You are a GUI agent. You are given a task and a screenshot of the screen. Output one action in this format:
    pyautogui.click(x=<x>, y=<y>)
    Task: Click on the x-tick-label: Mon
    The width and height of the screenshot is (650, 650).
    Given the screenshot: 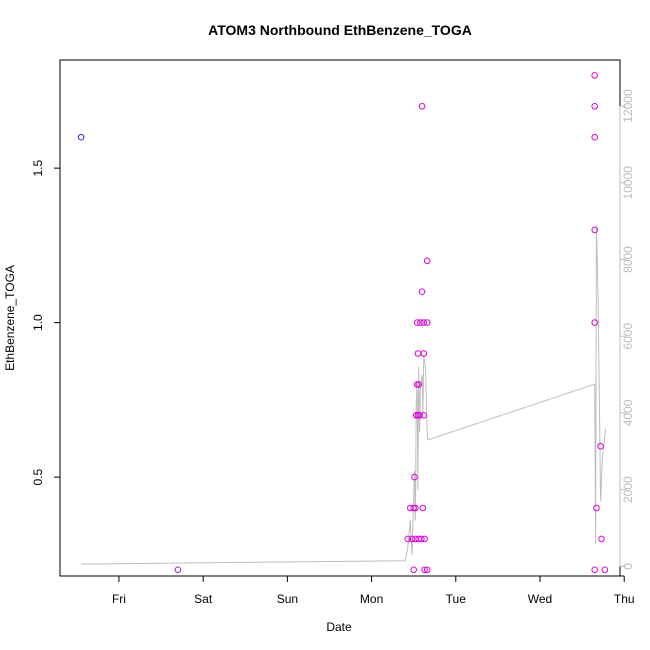 What is the action you would take?
    pyautogui.click(x=371, y=599)
    